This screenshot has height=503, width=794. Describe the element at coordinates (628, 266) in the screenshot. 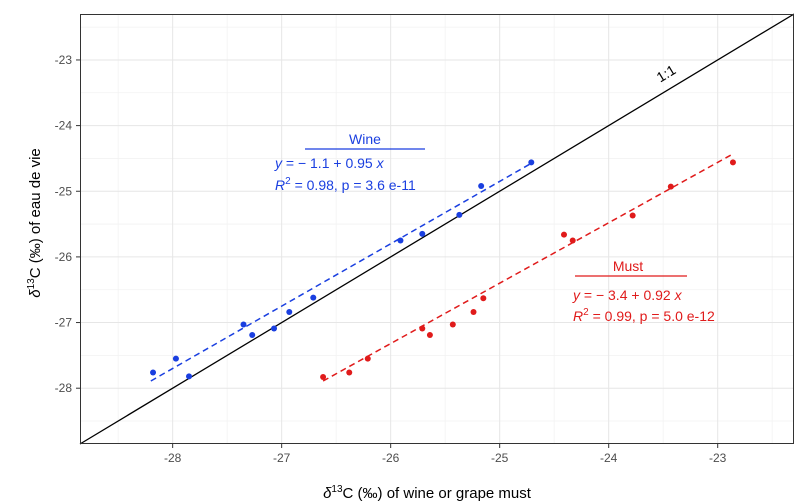

I see `must-annotation-title: Must` at that location.